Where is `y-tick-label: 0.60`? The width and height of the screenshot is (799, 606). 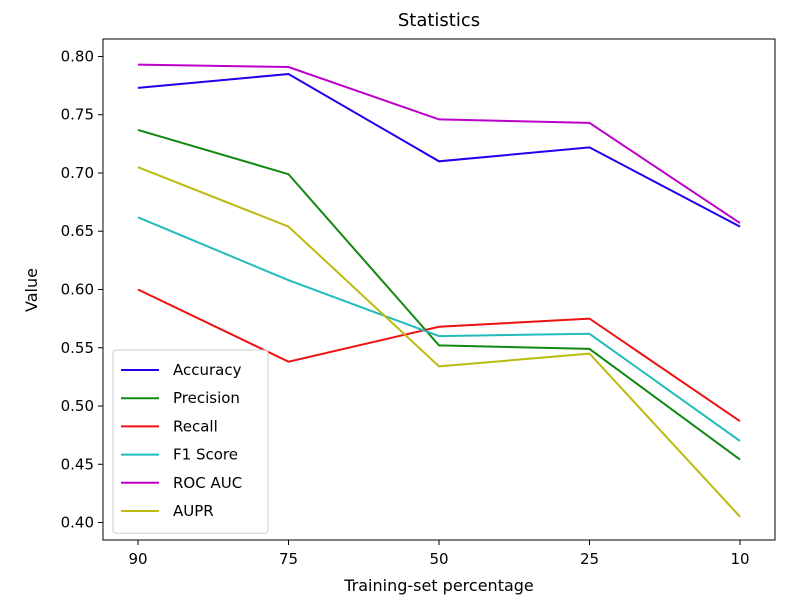
y-tick-label: 0.60 is located at coordinates (77, 290).